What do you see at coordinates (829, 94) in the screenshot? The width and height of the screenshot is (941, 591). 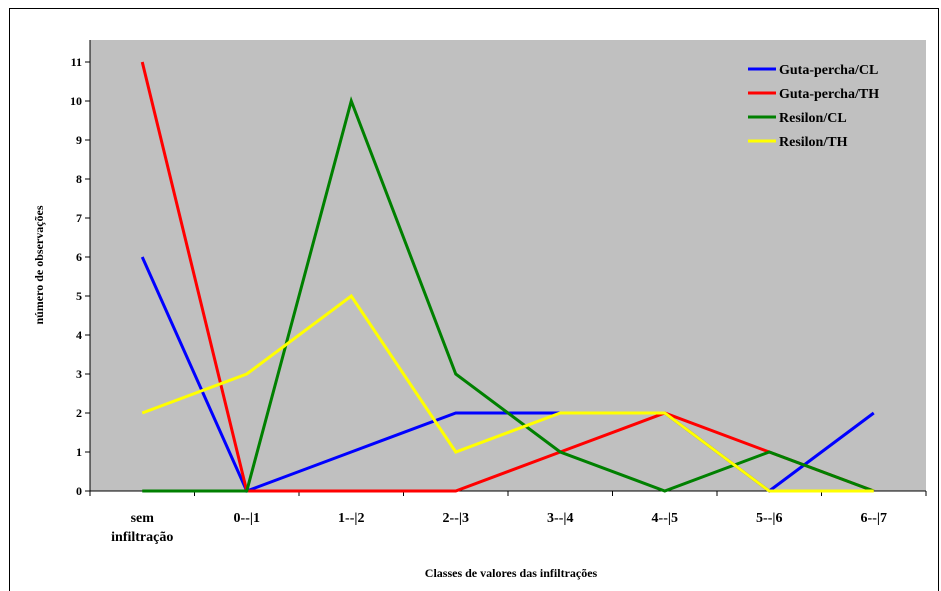 I see `legend-label: Guta-percha/TH` at bounding box center [829, 94].